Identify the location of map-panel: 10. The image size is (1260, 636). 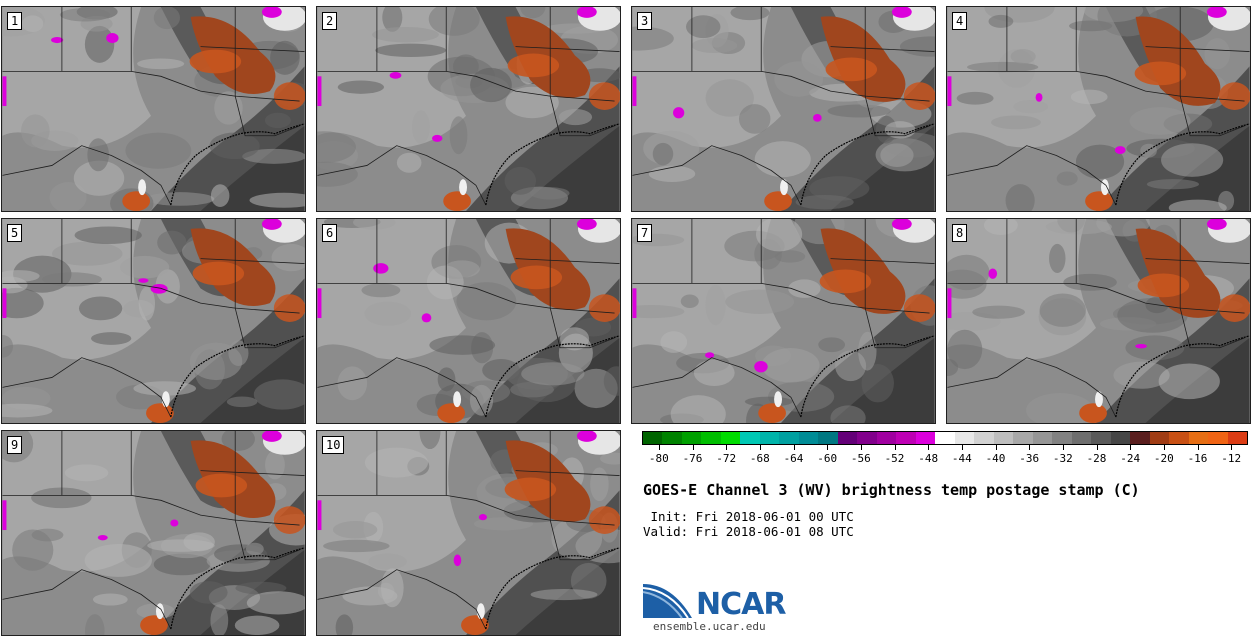
(468, 533).